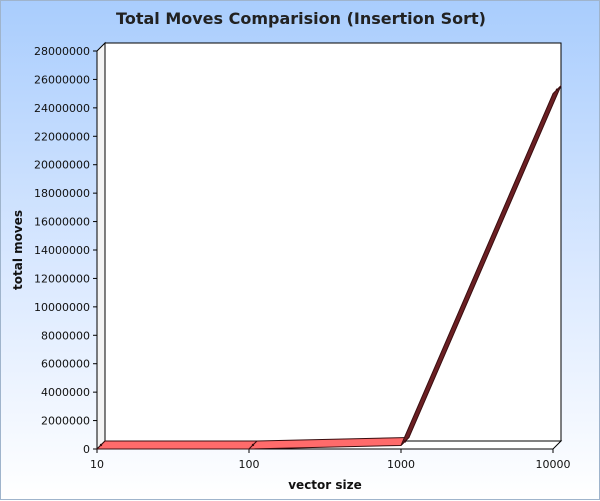  I want to click on y-tick-label: 14000000, so click(62, 250).